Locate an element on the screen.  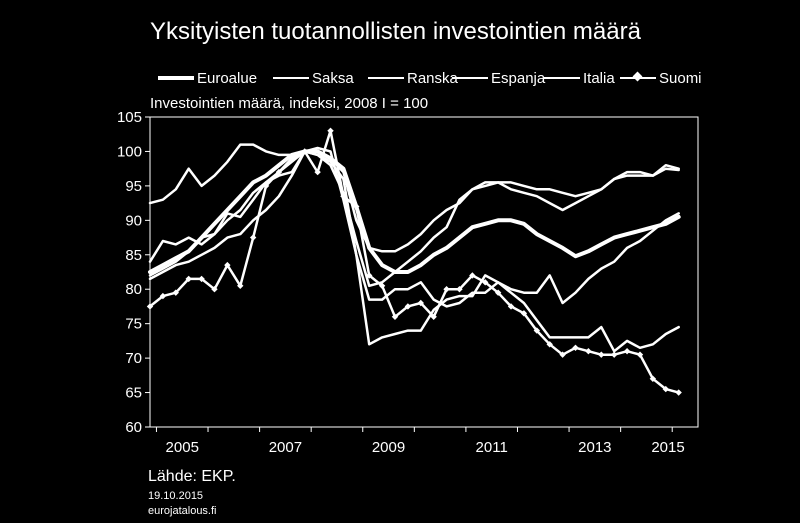
legend-swatch-italia is located at coordinates (562, 78).